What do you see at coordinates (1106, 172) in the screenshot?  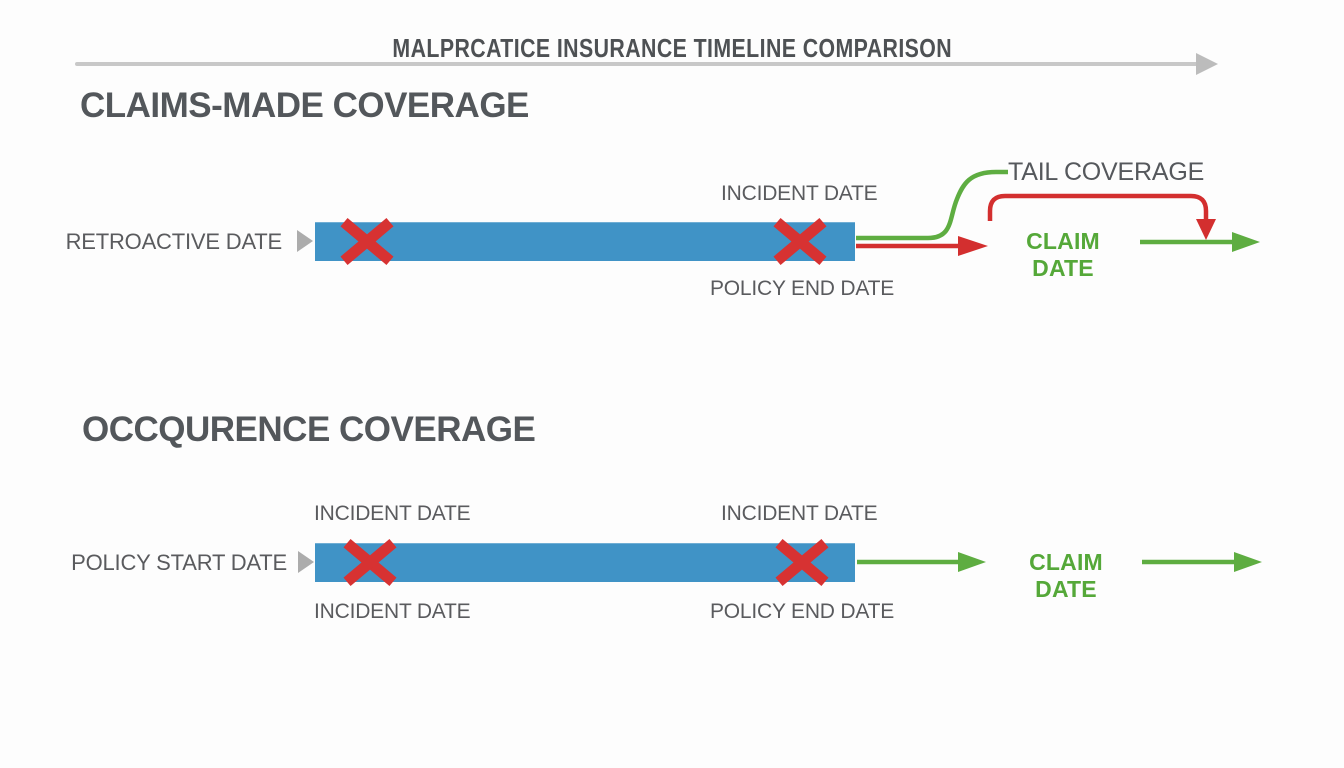 I see `tail-coverage-label: TAIL COVERAGE` at bounding box center [1106, 172].